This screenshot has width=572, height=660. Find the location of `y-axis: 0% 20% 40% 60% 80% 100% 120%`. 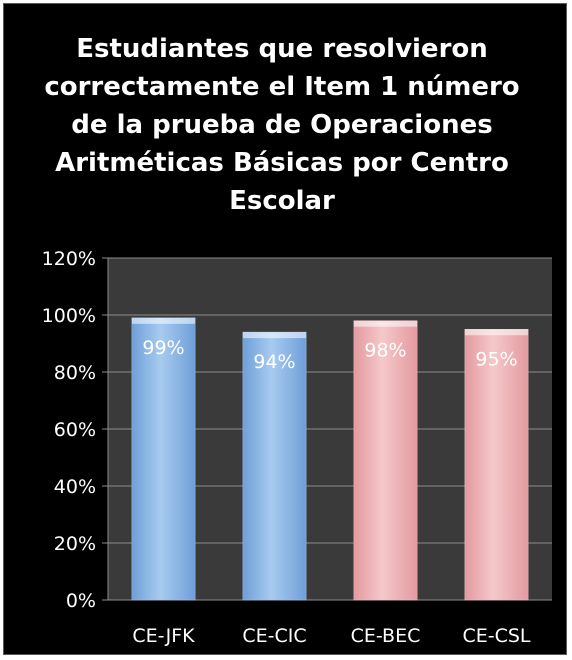

y-axis: 0% 20% 40% 60% 80% 100% 120% is located at coordinates (75, 430).